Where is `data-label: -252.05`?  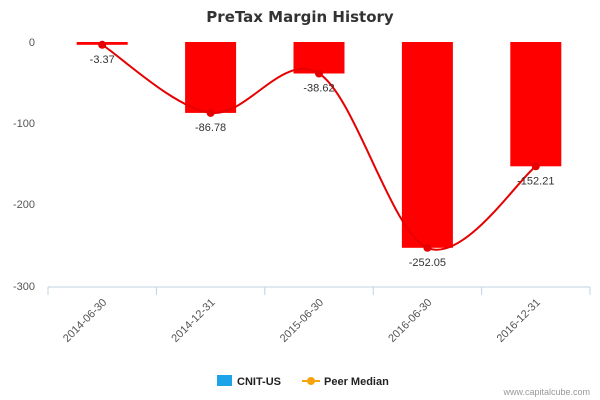
data-label: -252.05 is located at coordinates (427, 263).